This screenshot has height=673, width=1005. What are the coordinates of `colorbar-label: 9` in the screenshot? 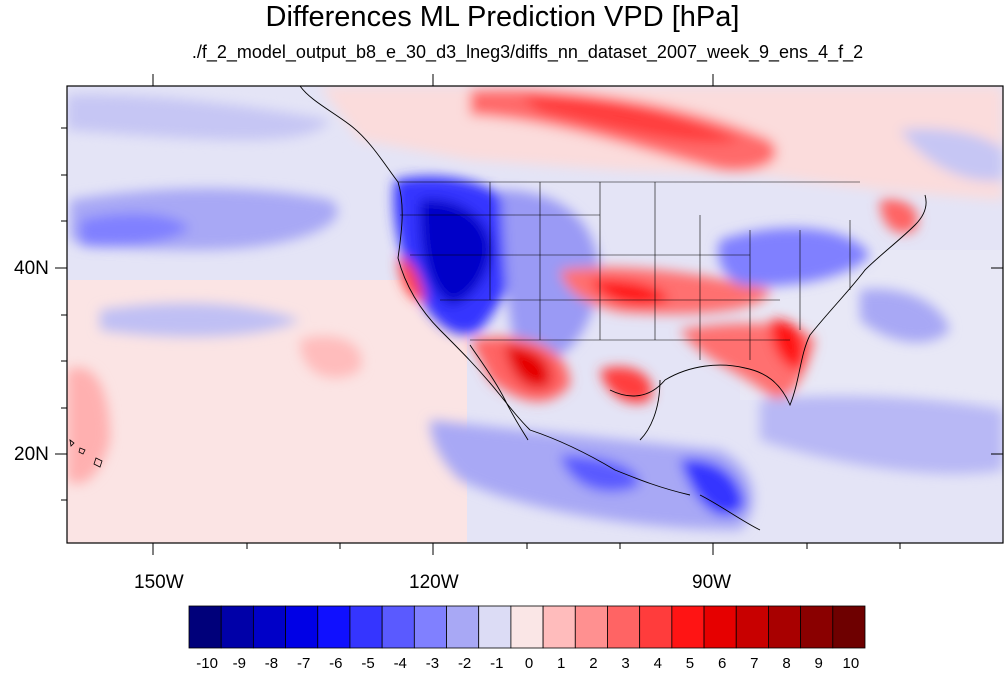 It's located at (818, 663).